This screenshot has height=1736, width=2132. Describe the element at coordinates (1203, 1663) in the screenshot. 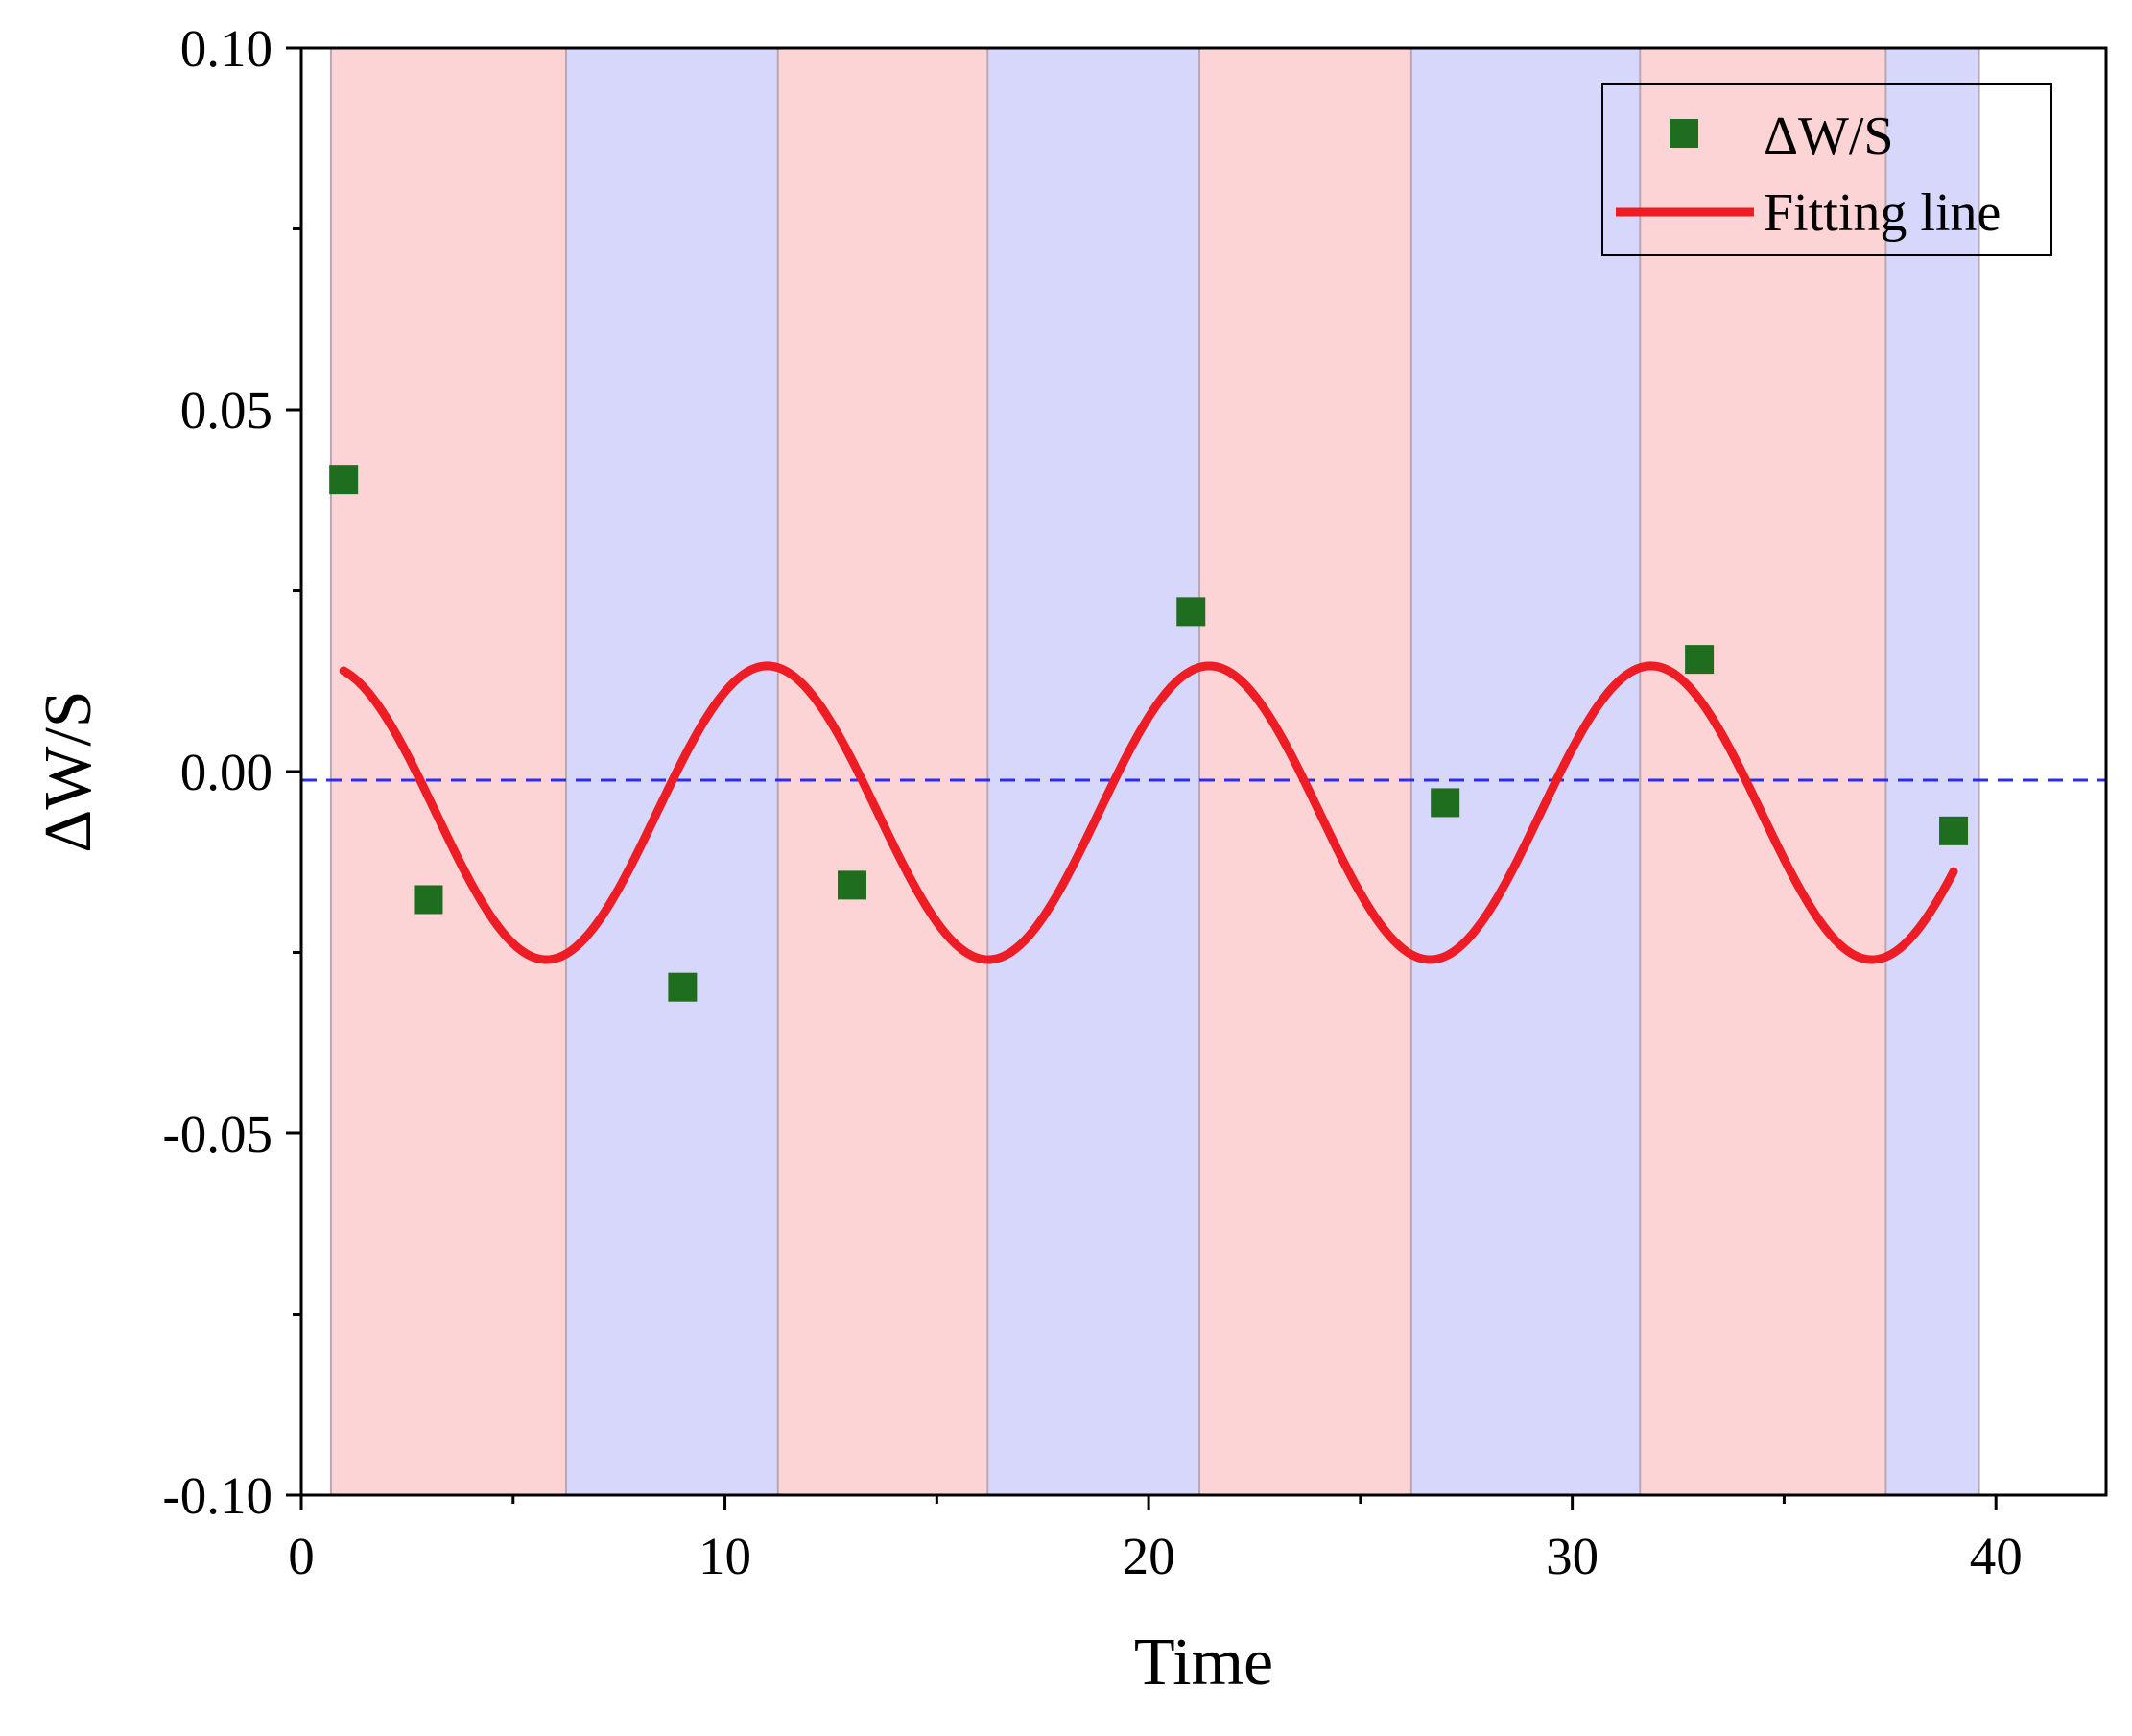

I see `x-axis-title: Time` at that location.